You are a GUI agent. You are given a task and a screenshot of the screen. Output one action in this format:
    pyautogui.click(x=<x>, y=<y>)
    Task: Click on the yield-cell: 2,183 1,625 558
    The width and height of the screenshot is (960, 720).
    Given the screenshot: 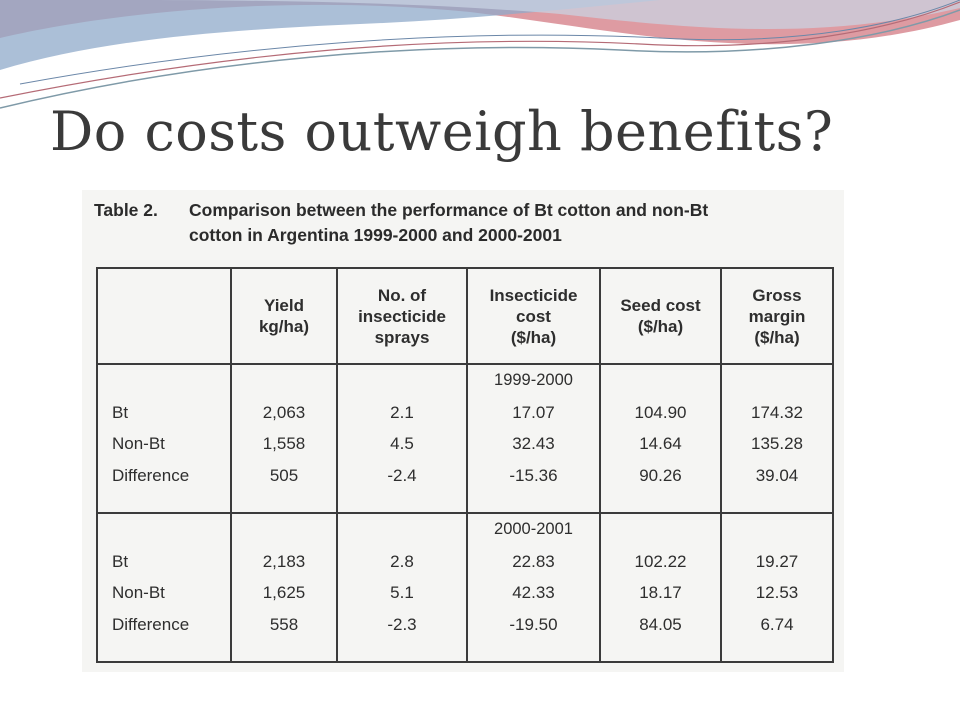 What is the action you would take?
    pyautogui.click(x=284, y=587)
    